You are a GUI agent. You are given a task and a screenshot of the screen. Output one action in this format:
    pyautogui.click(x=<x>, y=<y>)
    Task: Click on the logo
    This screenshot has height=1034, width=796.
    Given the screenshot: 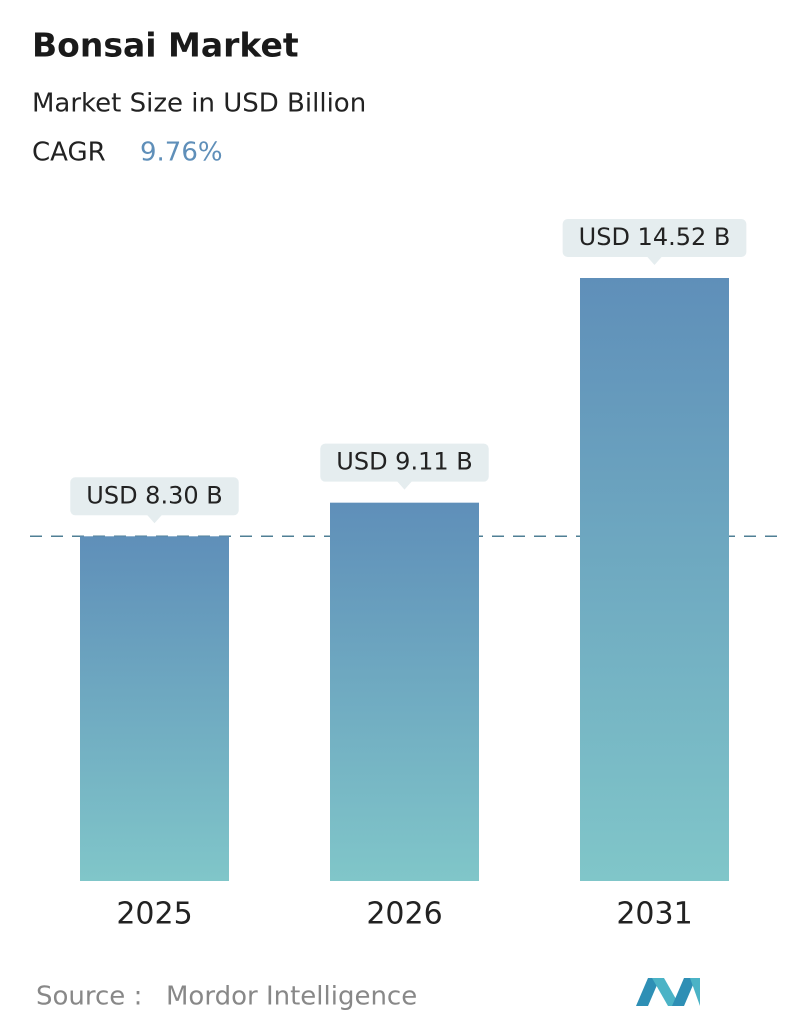 What is the action you would take?
    pyautogui.click(x=668, y=992)
    